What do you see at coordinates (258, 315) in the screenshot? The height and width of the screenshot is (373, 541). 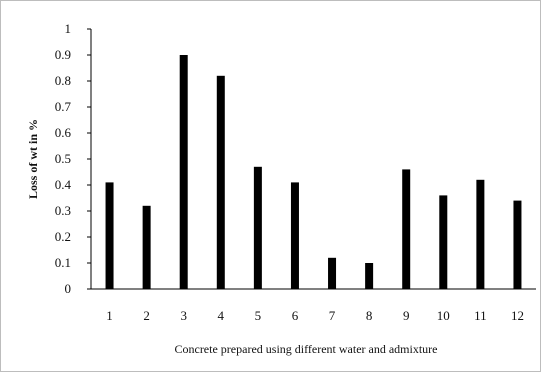 I see `x-tick-label: 5` at bounding box center [258, 315].